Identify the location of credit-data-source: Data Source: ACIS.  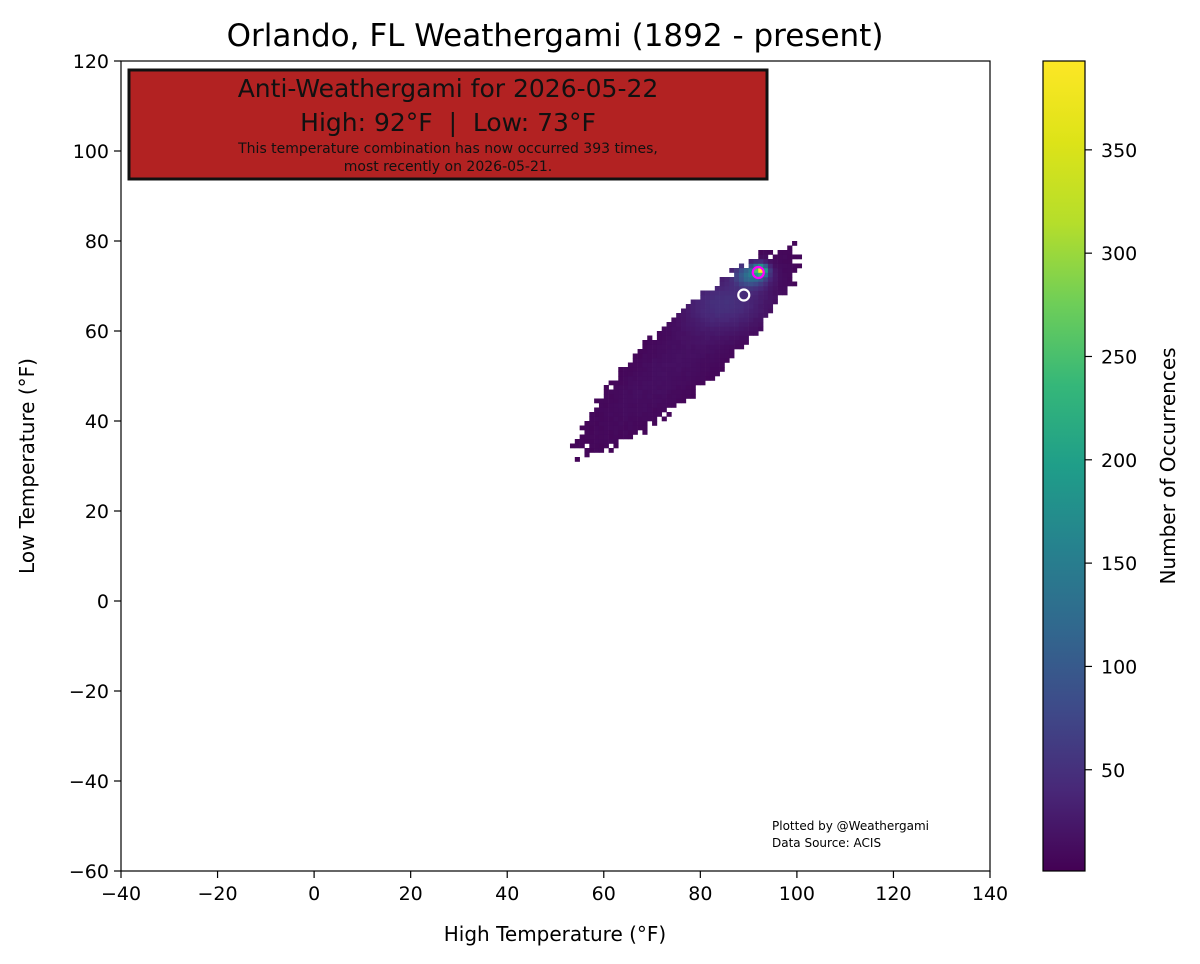
(826, 843).